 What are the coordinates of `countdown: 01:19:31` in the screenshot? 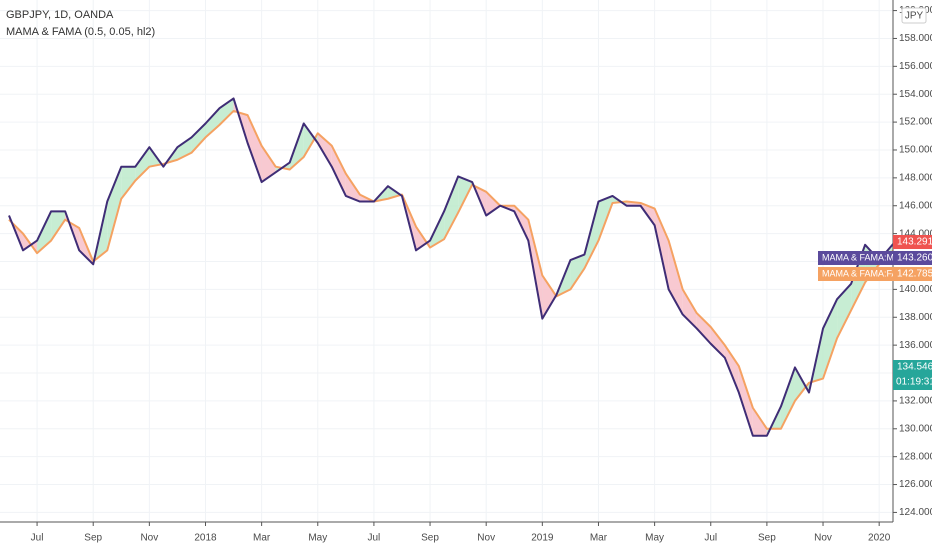 It's located at (914, 382).